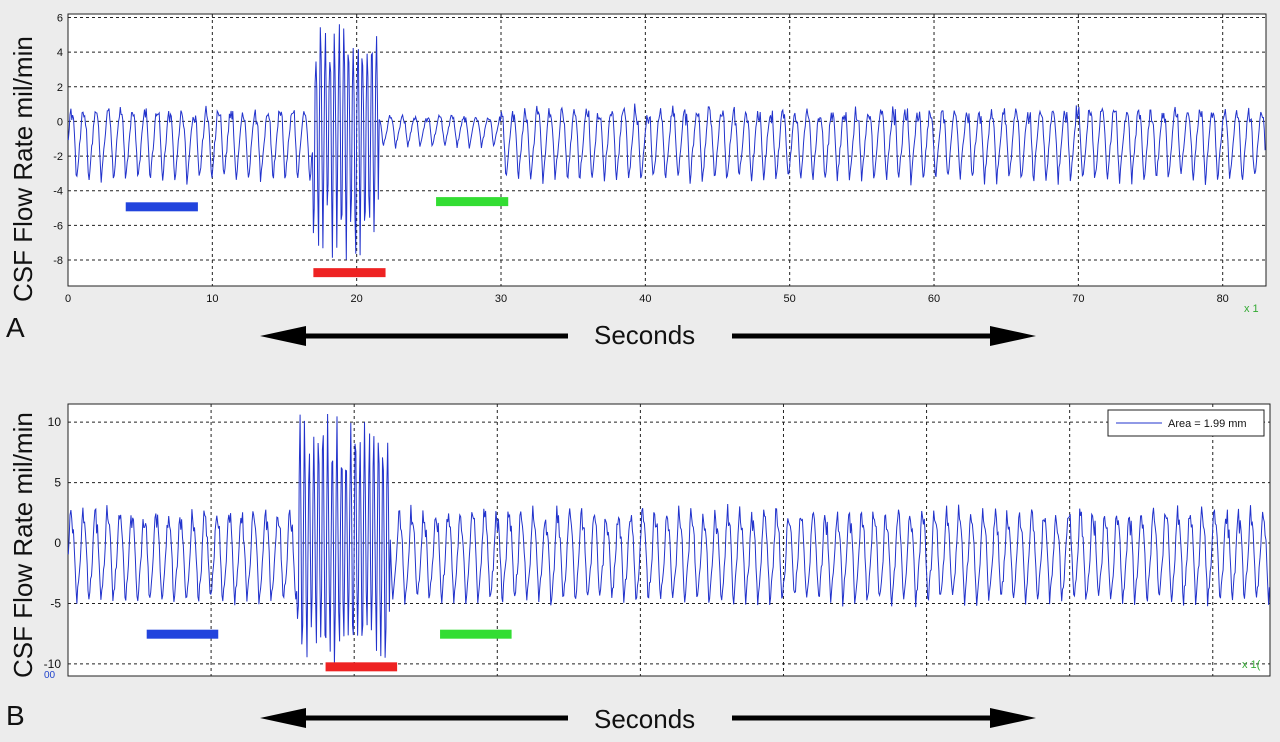 This screenshot has height=742, width=1280. What do you see at coordinates (501, 299) in the screenshot?
I see `x-tick-label: 30` at bounding box center [501, 299].